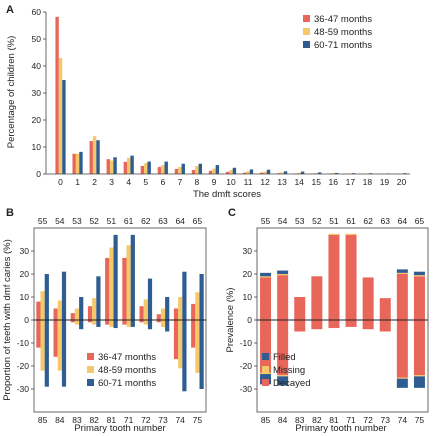 The width and height of the screenshot is (440, 436). I want to click on panel-c-bottom-tick-label: 73, so click(386, 420).